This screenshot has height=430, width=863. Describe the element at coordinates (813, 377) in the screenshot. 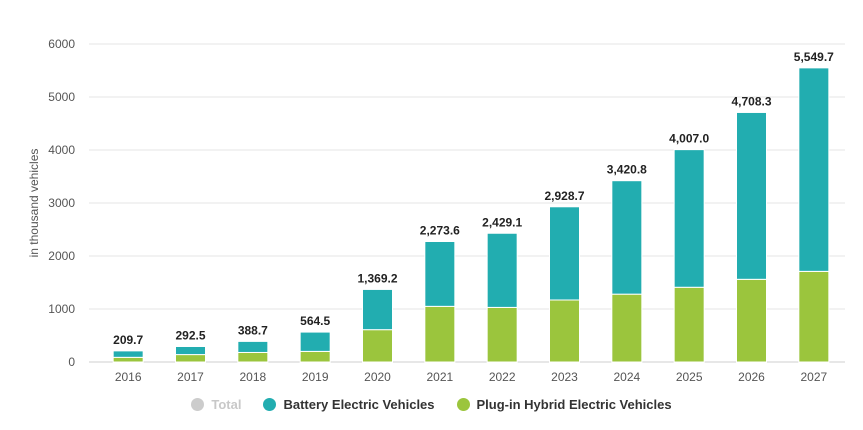

I see `x-tick-label: 2027` at that location.